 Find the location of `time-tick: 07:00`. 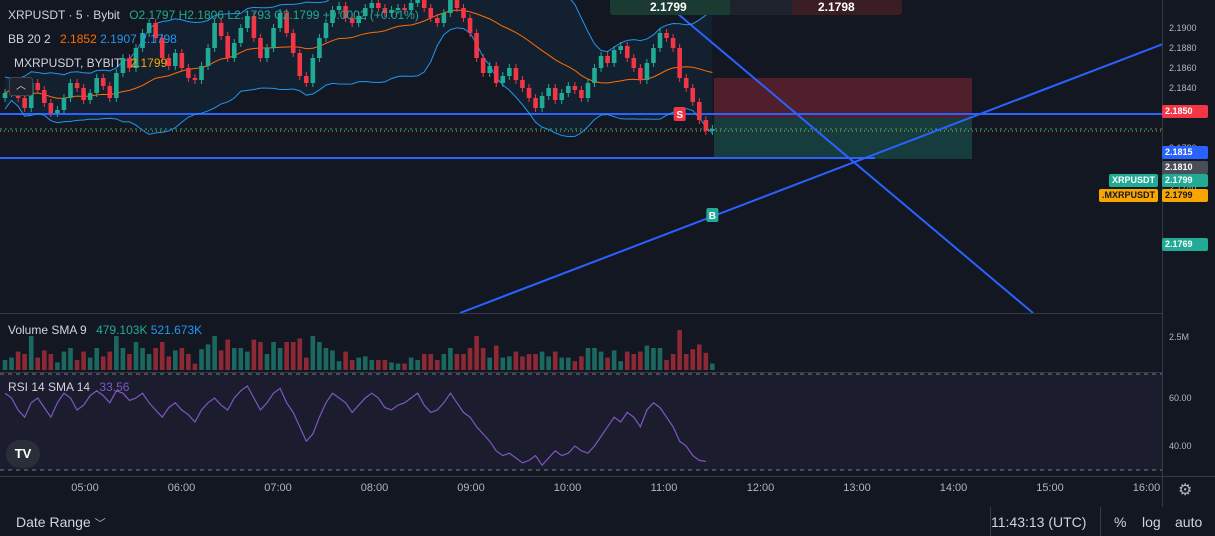

time-tick: 07:00 is located at coordinates (278, 488).